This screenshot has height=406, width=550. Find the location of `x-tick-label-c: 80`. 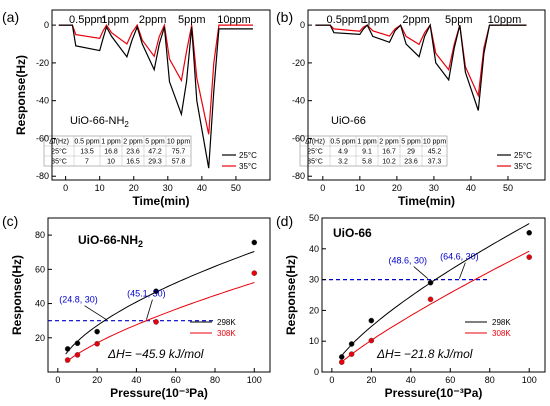

x-tick-label-c: 80 is located at coordinates (215, 380).